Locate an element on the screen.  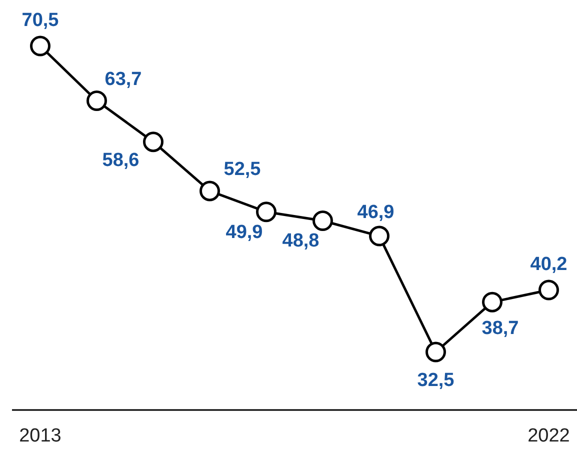
data-label: 32,5 is located at coordinates (436, 380).